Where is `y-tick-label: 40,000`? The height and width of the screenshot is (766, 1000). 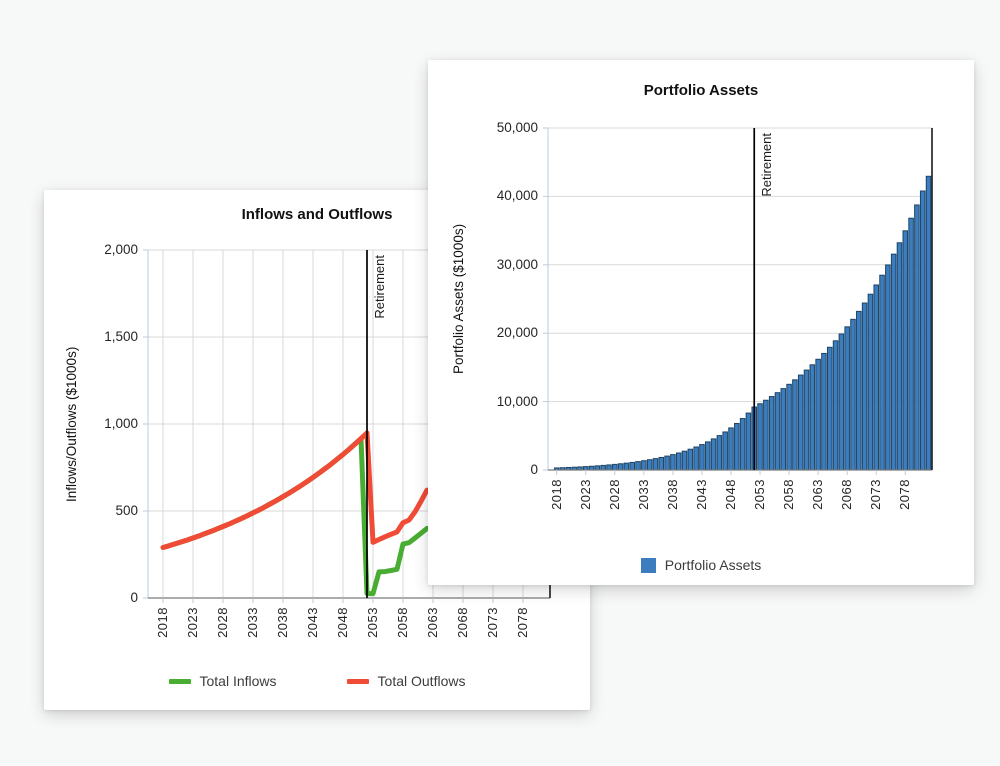
y-tick-label: 40,000 is located at coordinates (517, 196).